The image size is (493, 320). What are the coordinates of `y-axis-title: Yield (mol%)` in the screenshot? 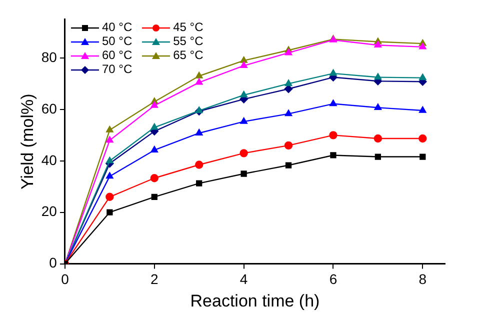 It's located at (27, 142).